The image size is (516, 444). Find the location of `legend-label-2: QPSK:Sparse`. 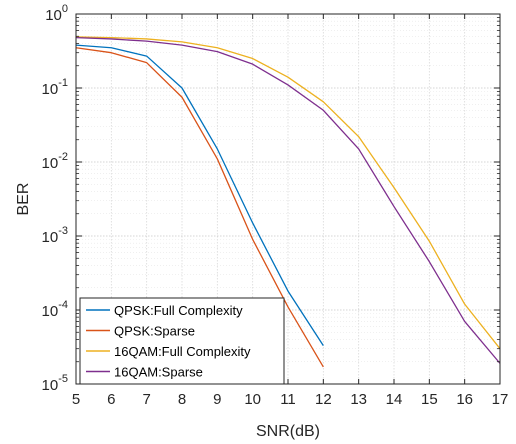

legend-label-2: QPSK:Sparse is located at coordinates (154, 331).